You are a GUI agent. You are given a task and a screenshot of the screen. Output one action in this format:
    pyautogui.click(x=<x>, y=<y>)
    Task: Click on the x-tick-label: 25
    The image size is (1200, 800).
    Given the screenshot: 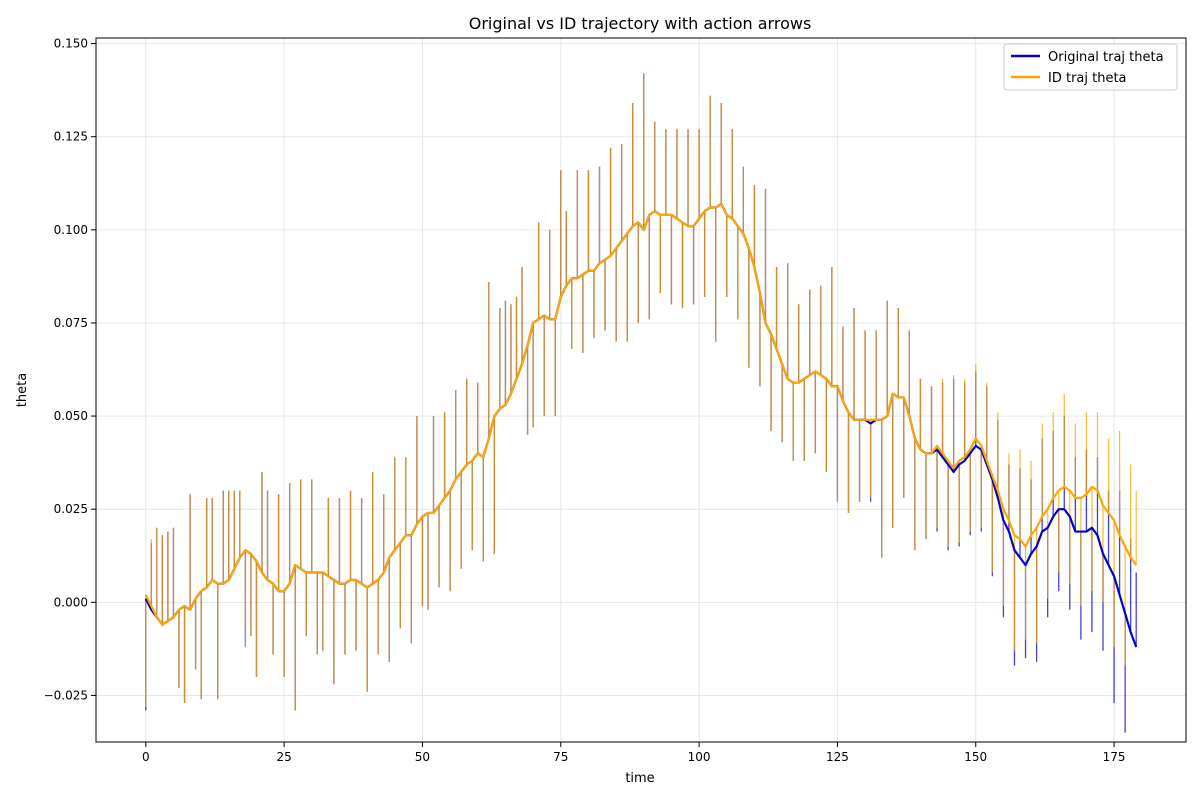 What is the action you would take?
    pyautogui.click(x=283, y=757)
    